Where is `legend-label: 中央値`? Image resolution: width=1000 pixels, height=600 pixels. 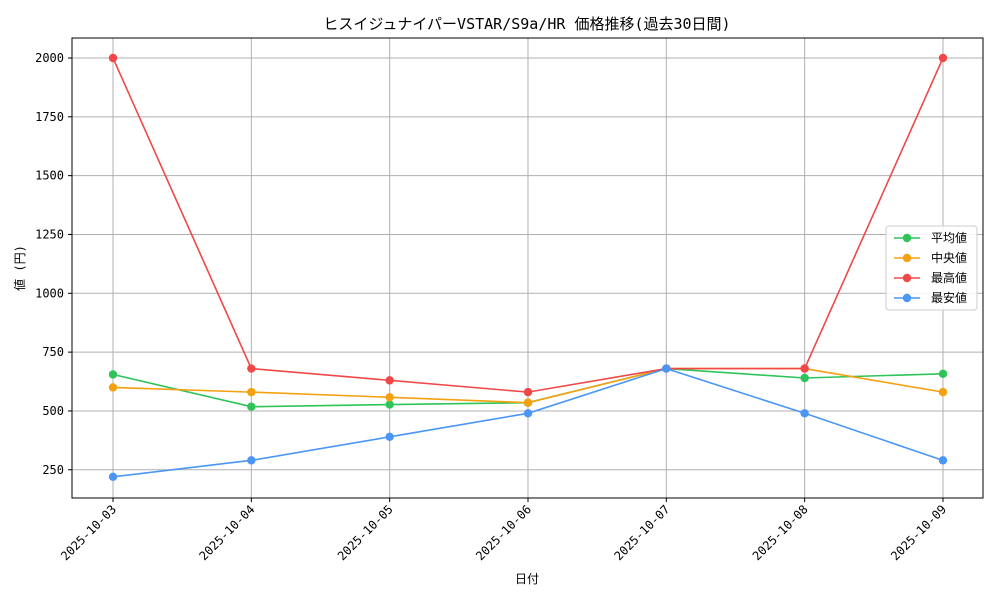 legend-label: 中央値 is located at coordinates (949, 257).